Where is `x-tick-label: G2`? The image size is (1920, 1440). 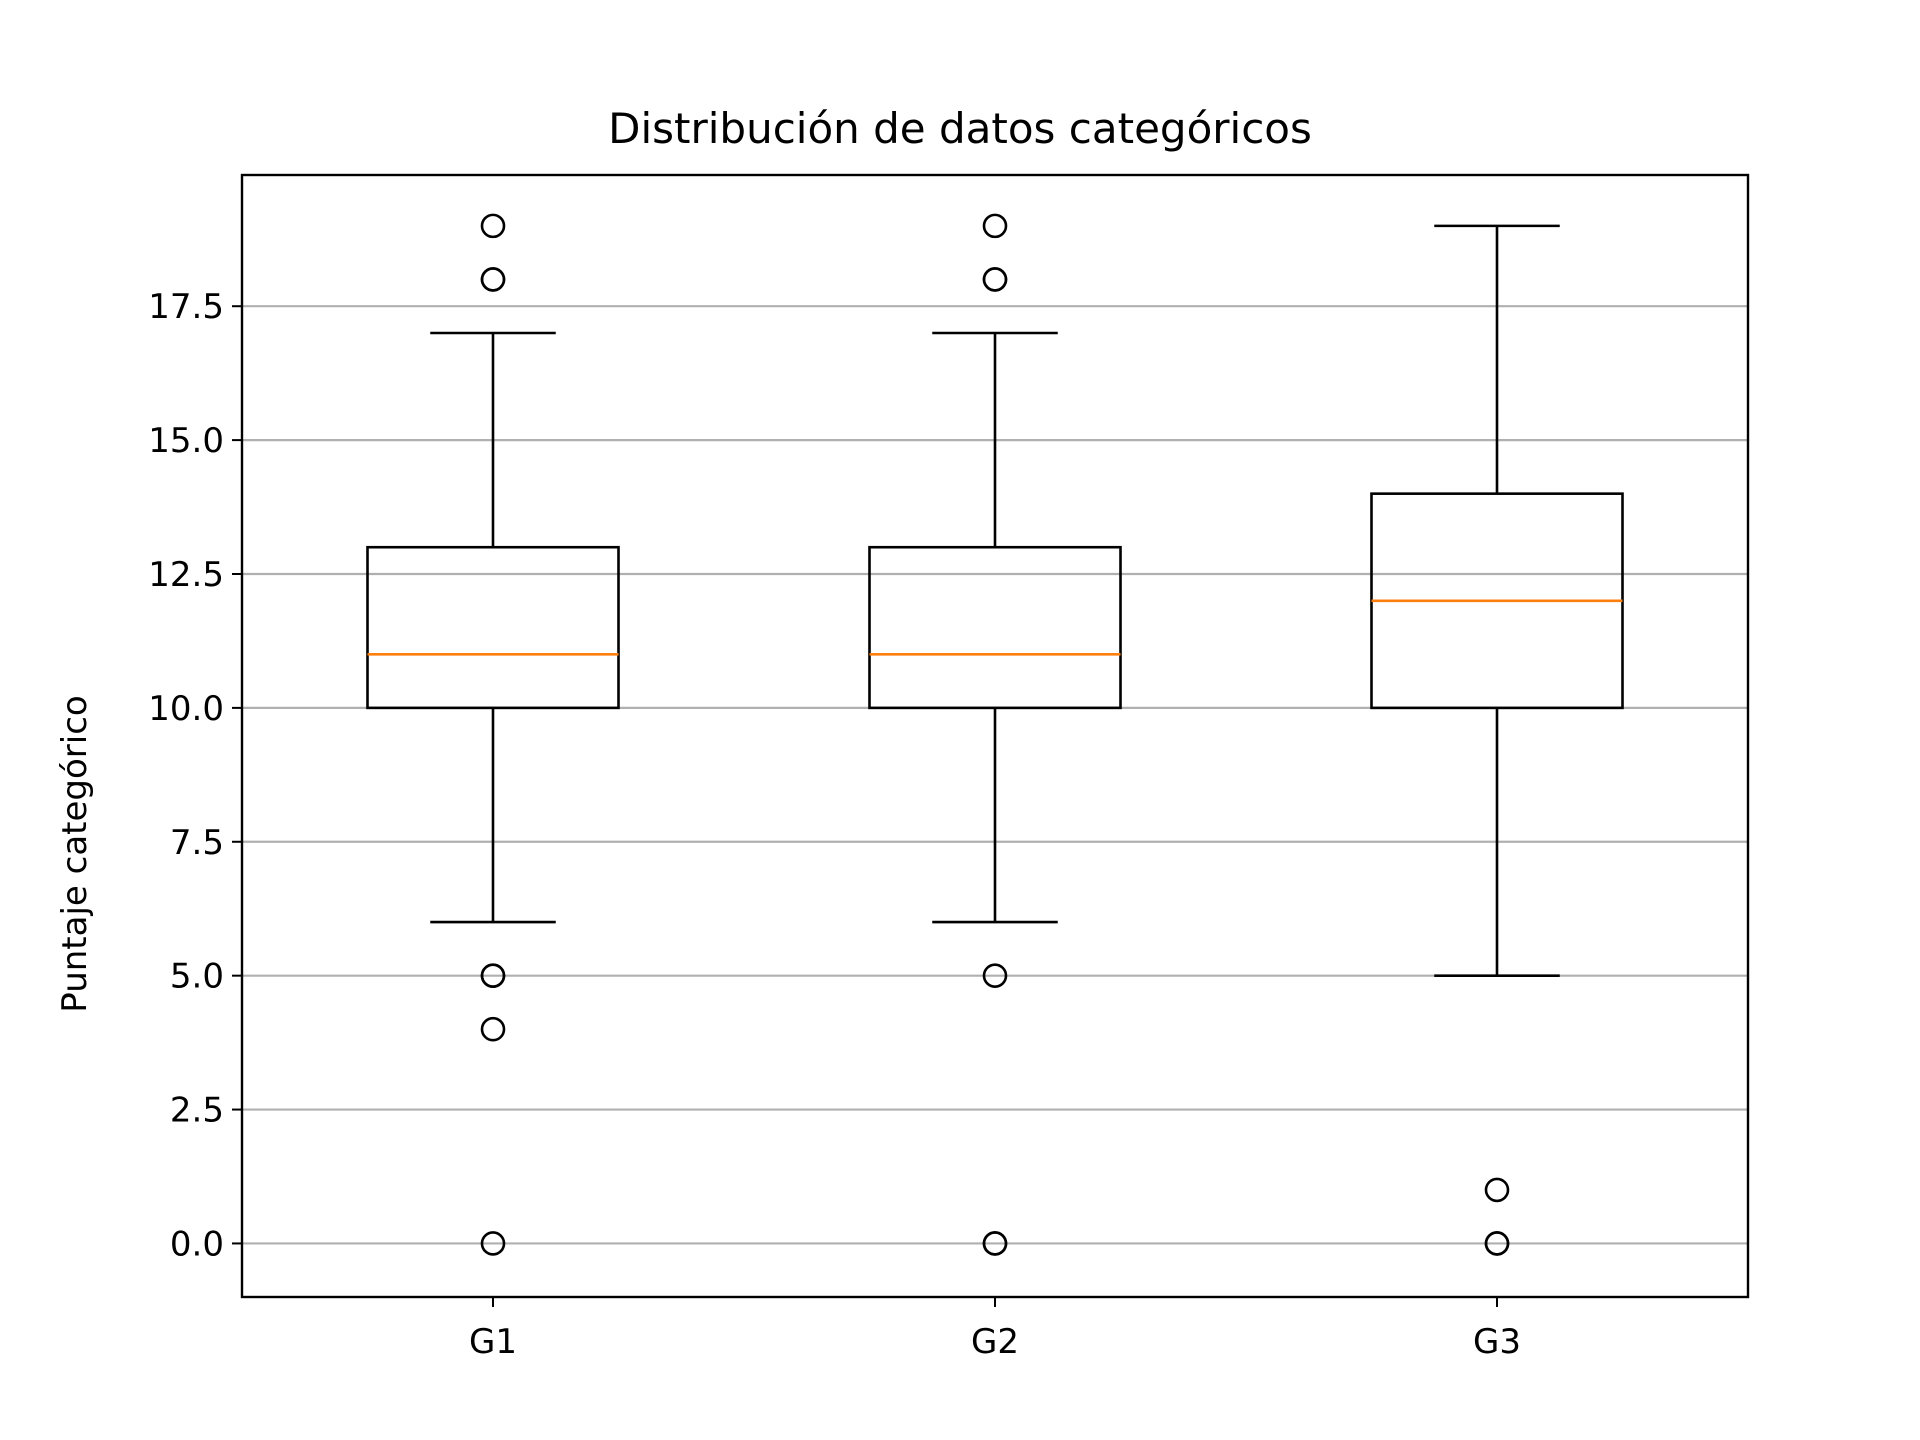
x-tick-label: G2 is located at coordinates (995, 1342).